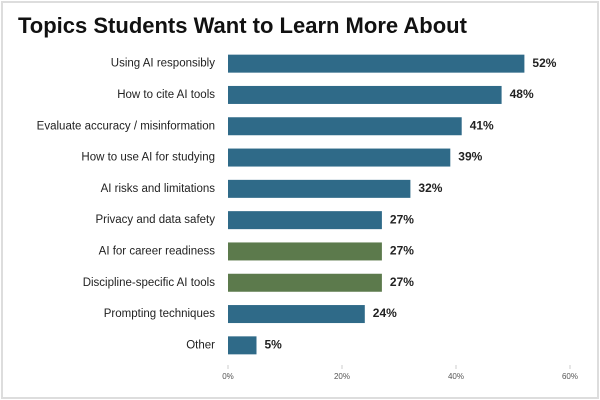 The width and height of the screenshot is (600, 400). What do you see at coordinates (456, 376) in the screenshot?
I see `x-tick-label: 40%` at bounding box center [456, 376].